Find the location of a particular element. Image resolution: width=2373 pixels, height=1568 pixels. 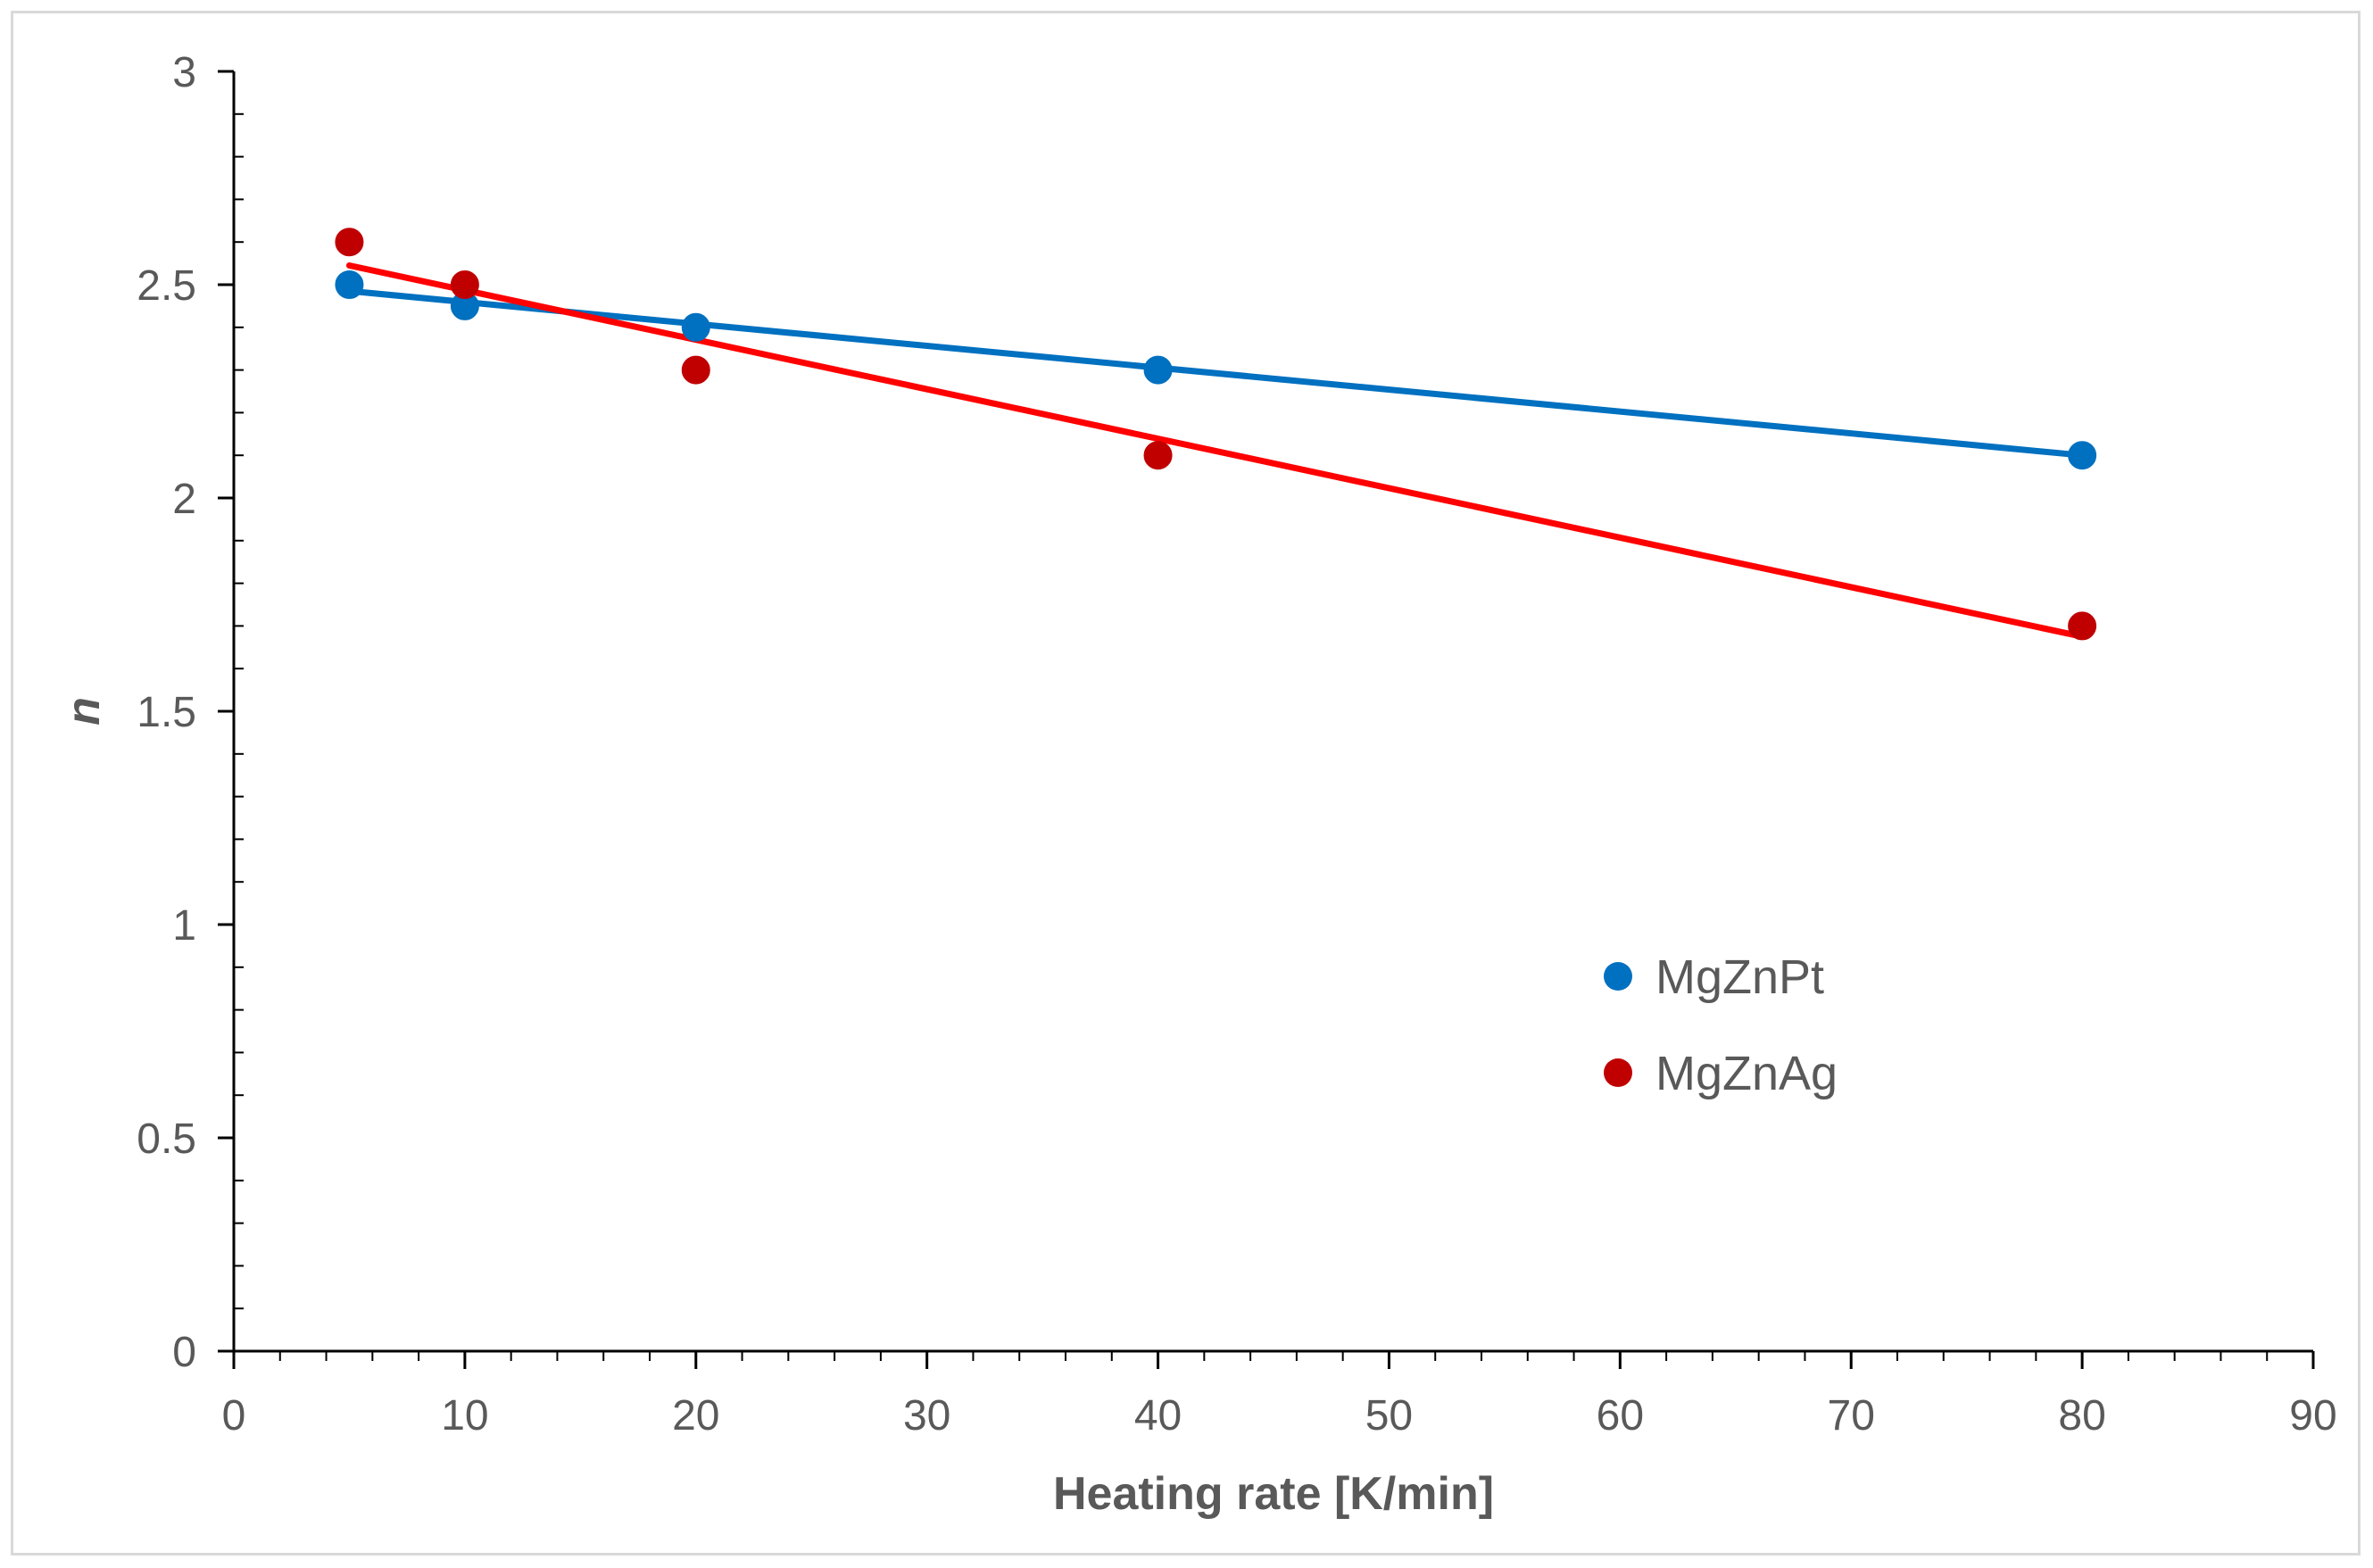

x-tick-label: 80 is located at coordinates (2081, 1415).